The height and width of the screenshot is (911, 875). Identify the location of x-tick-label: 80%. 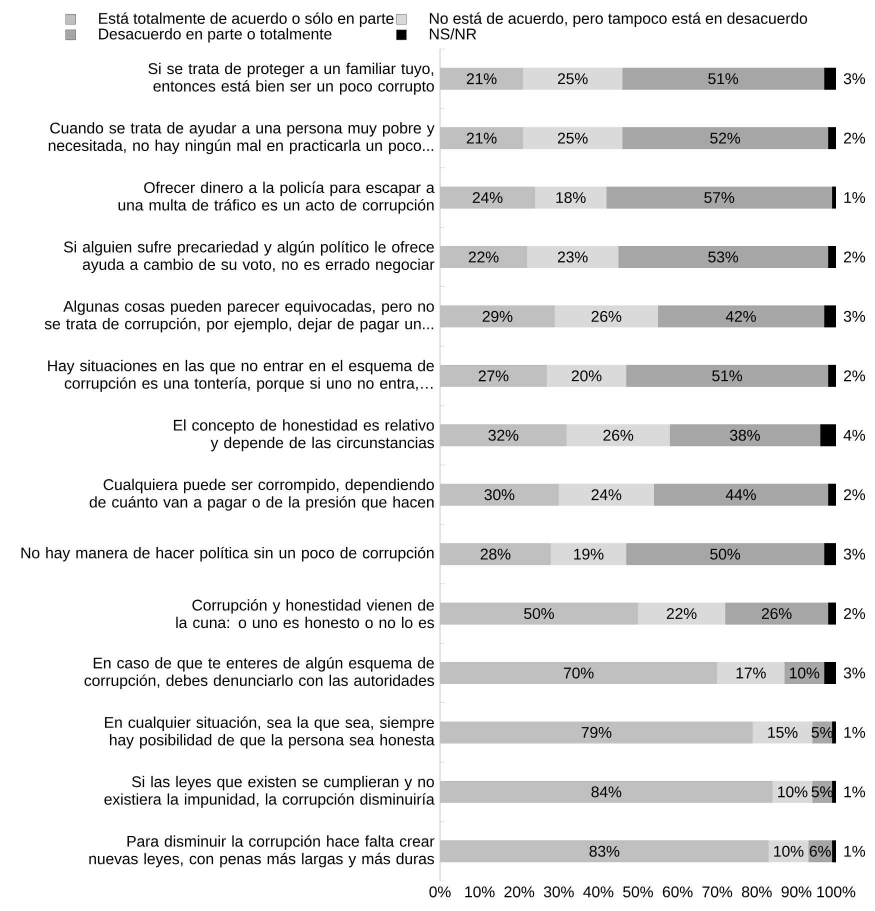
(757, 892).